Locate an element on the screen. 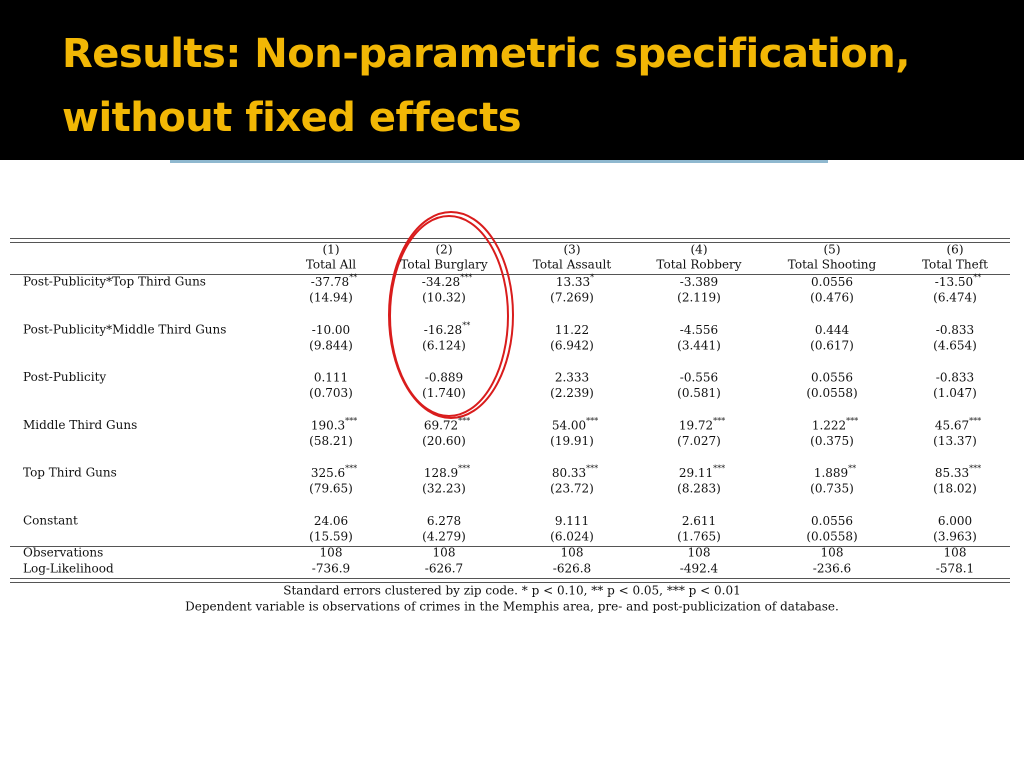 The height and width of the screenshot is (768, 1024). coefficient-value: -0.889 is located at coordinates (444, 377).